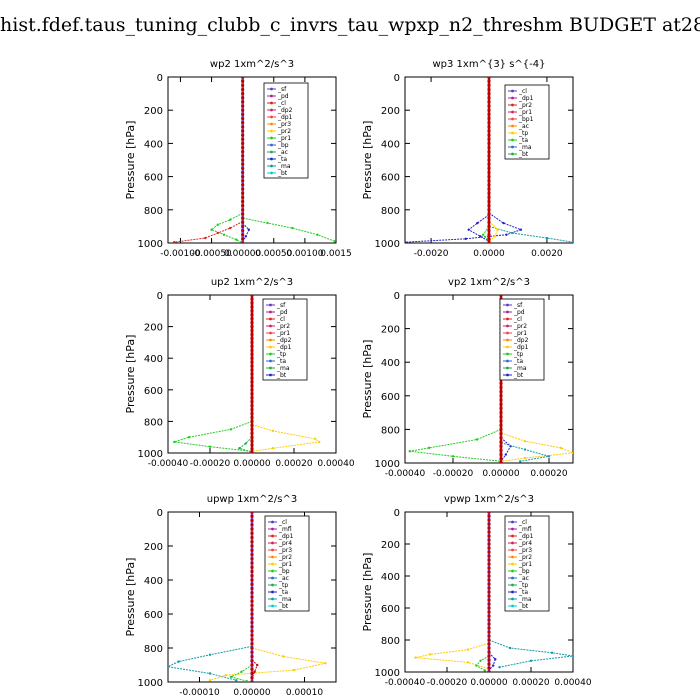  What do you see at coordinates (525, 147) in the screenshot?
I see `legend-entry: _ma` at bounding box center [525, 147].